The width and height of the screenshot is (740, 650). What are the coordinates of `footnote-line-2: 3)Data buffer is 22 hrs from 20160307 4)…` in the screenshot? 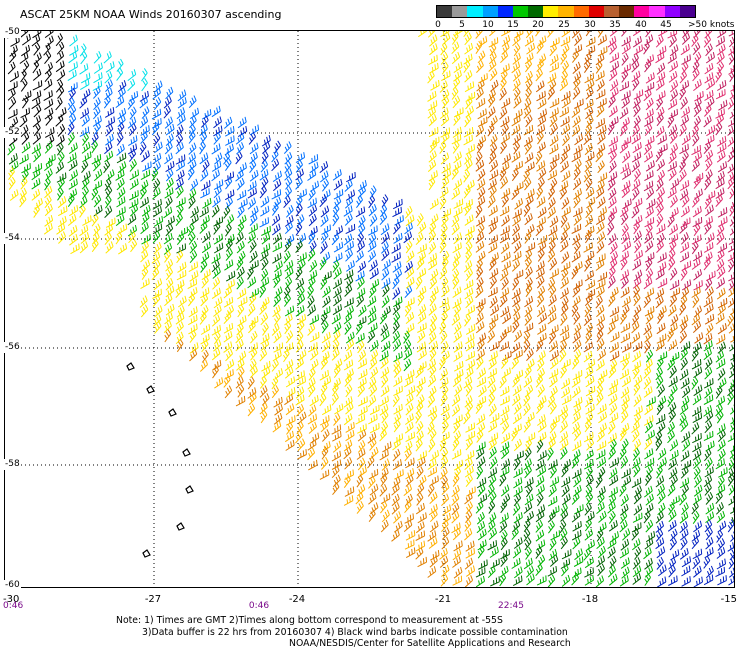 It's located at (355, 632).